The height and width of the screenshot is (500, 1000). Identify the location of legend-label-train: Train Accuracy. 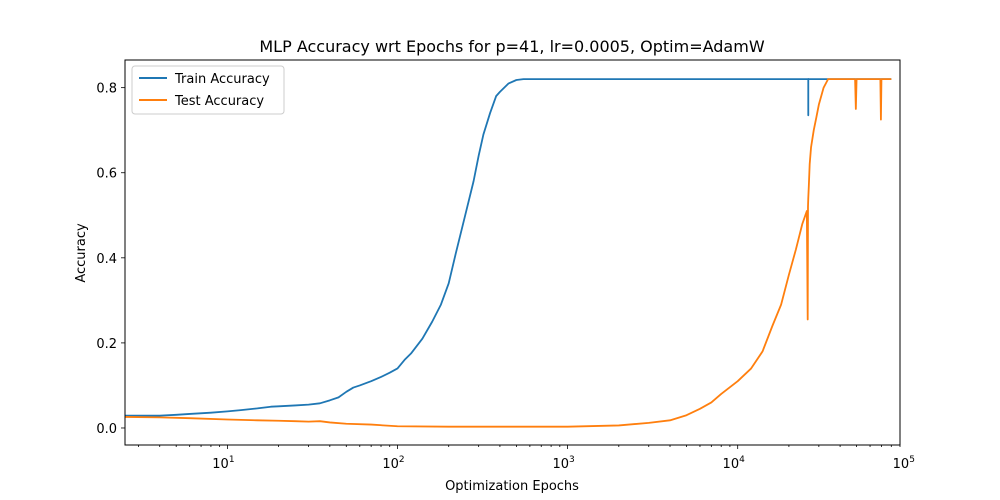
(222, 79).